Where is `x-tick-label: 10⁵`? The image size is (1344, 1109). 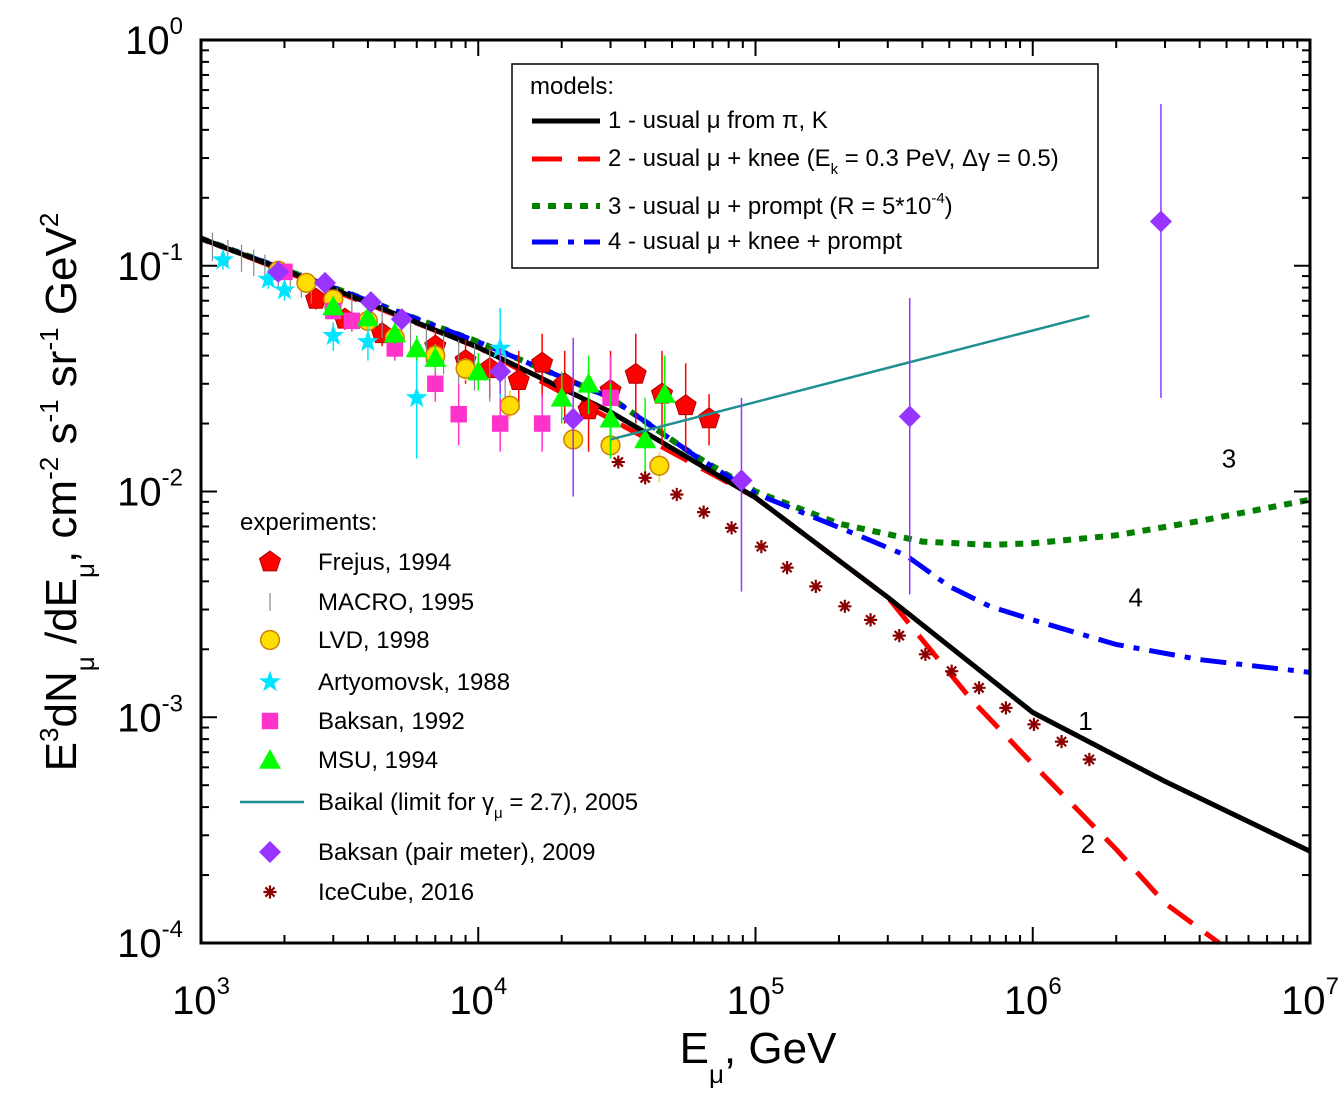
x-tick-label: 10⁵ is located at coordinates (756, 998).